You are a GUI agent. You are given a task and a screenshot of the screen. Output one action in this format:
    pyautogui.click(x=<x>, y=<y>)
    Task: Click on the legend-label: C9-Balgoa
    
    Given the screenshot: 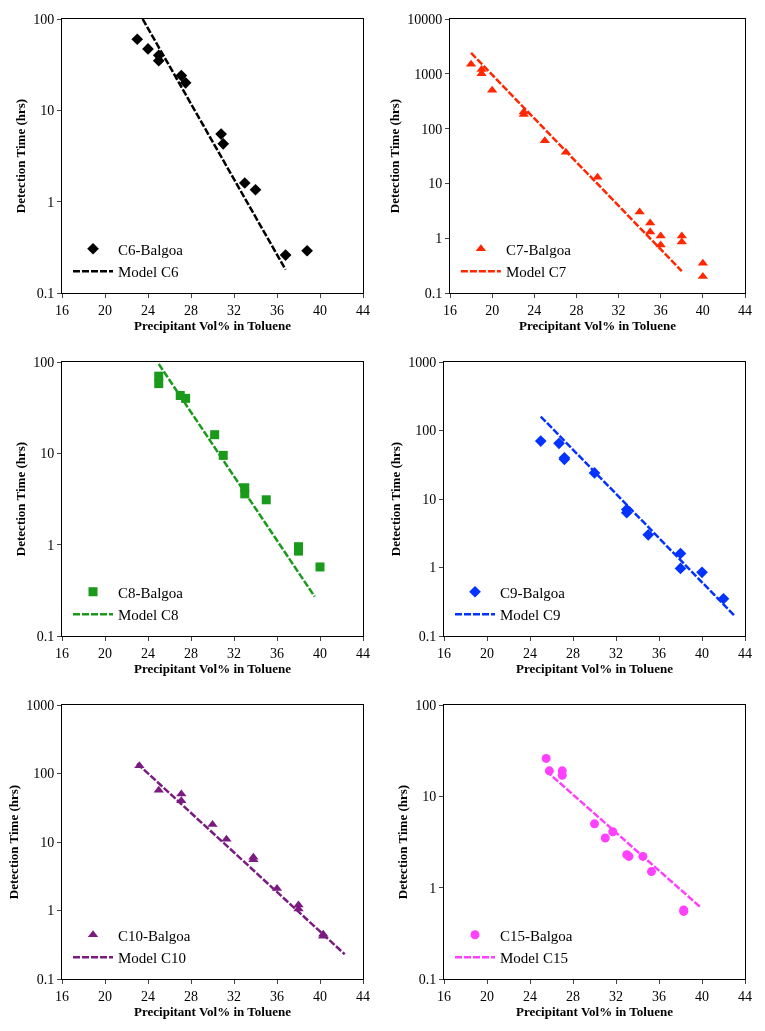 What is the action you would take?
    pyautogui.click(x=533, y=592)
    